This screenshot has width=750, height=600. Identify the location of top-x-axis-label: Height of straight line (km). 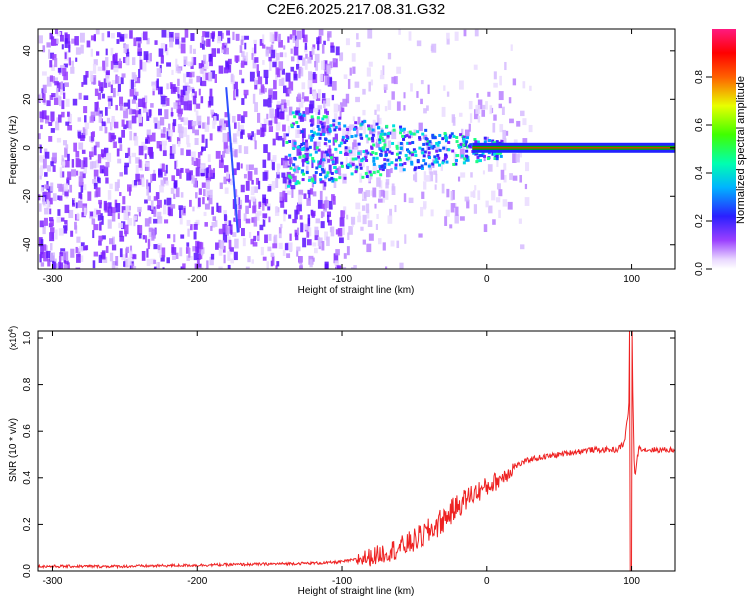
(356, 290).